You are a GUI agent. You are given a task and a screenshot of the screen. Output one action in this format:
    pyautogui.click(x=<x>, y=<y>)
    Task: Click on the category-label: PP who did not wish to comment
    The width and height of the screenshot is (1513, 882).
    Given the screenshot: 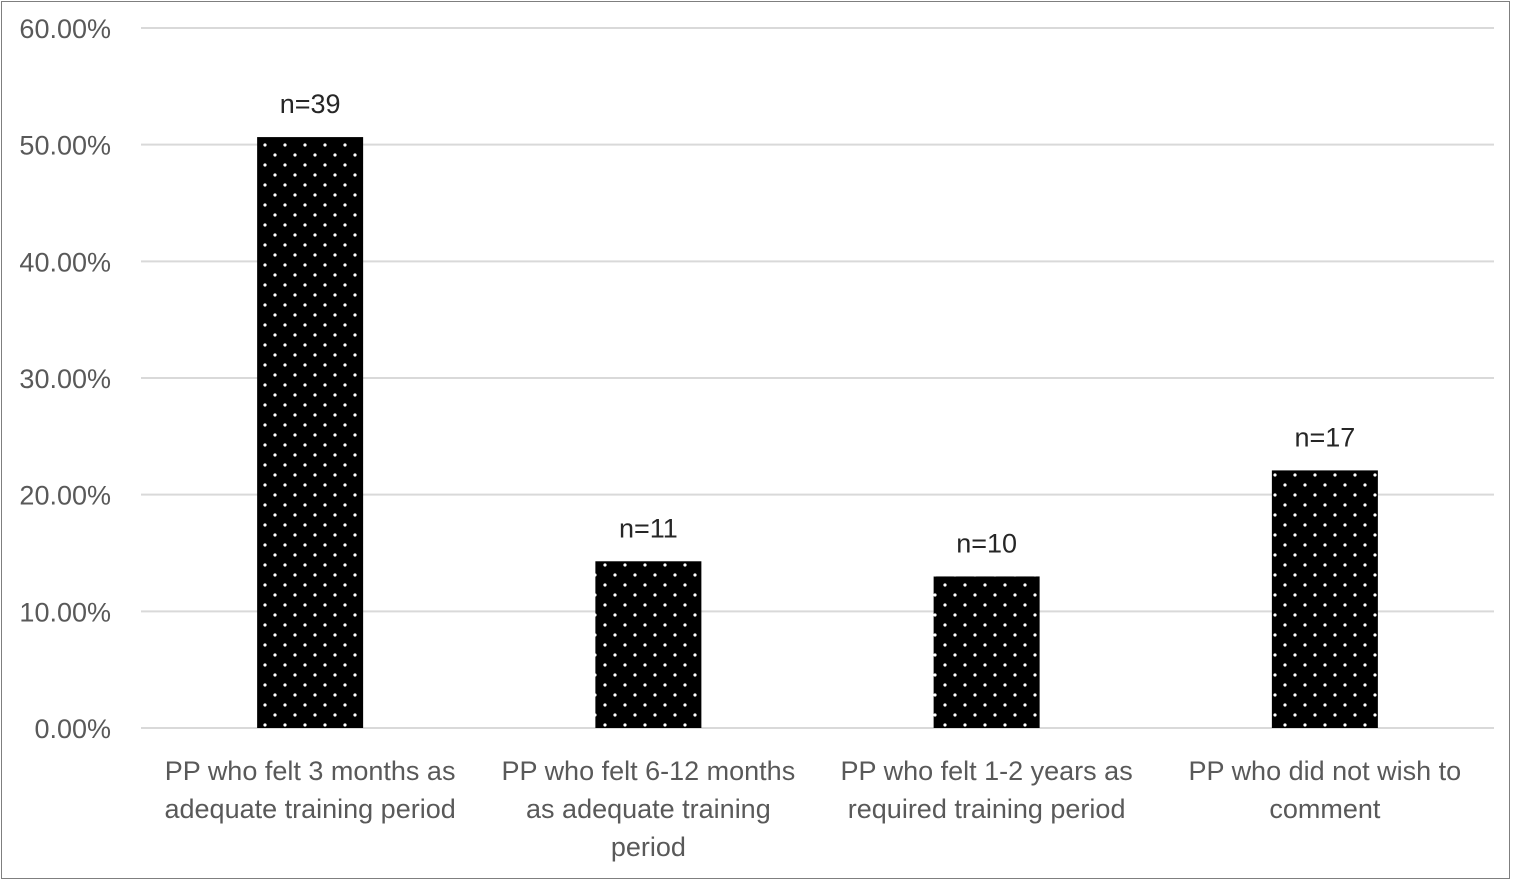 What is the action you would take?
    pyautogui.click(x=1325, y=790)
    